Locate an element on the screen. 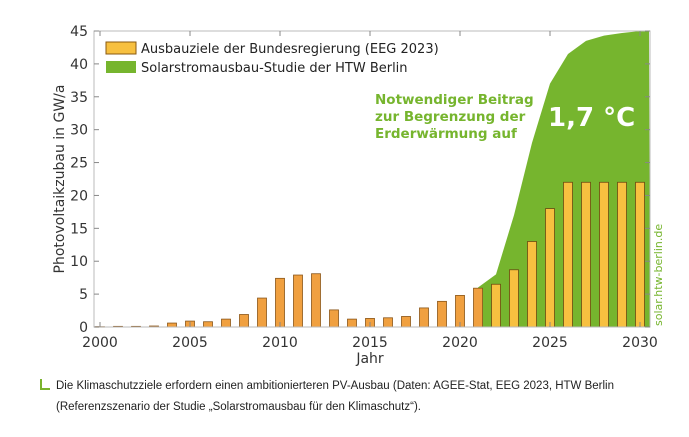 This screenshot has height=437, width=689. legend-swatch-htw is located at coordinates (121, 67).